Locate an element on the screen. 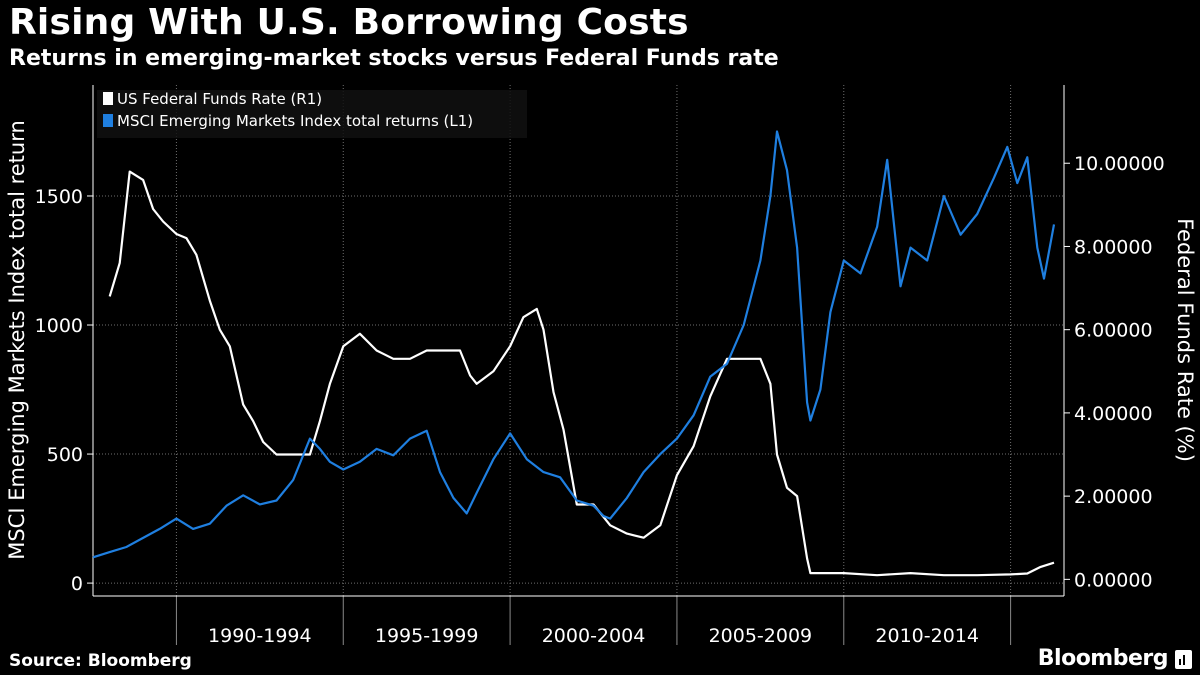 Image resolution: width=1200 pixels, height=675 pixels. x-tick-label: 2000-2004 is located at coordinates (594, 636).